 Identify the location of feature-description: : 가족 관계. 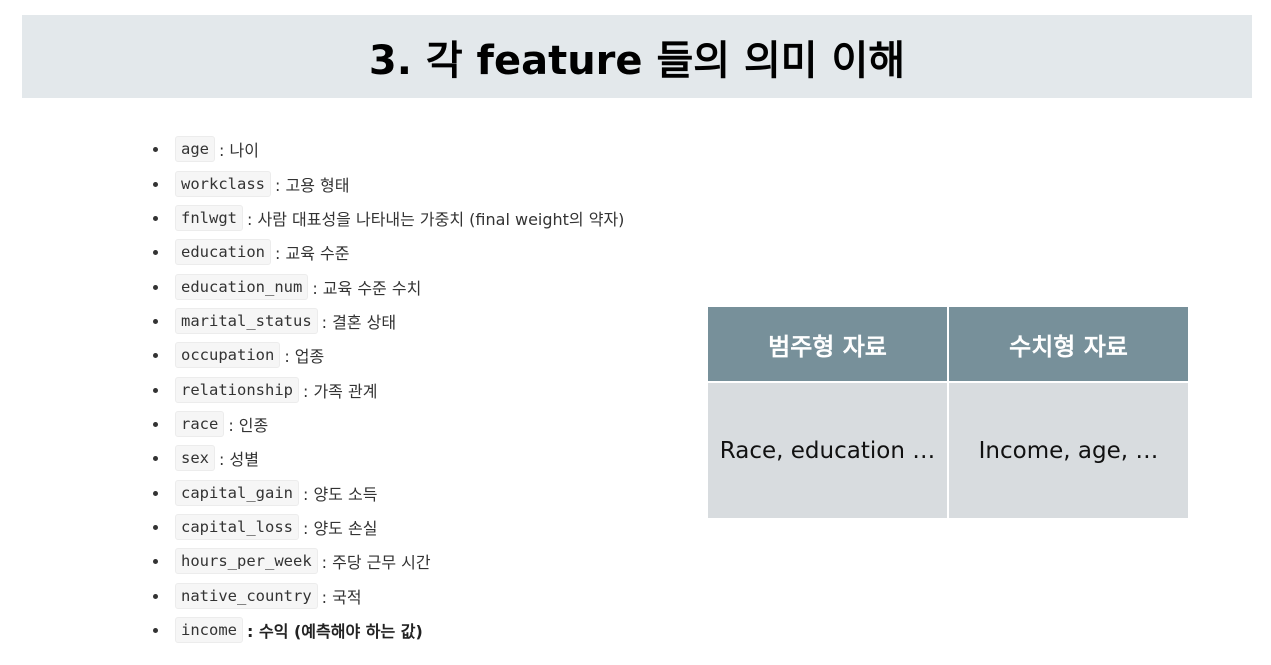
(340, 391).